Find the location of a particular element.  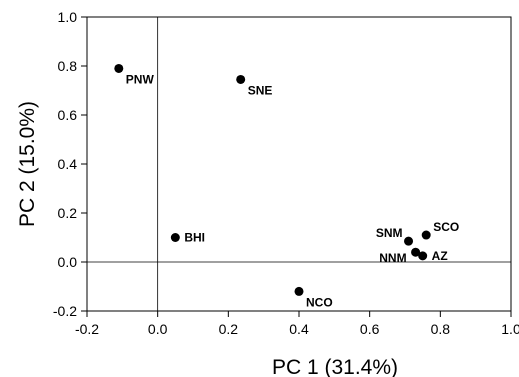

point-label-bhi: BHI is located at coordinates (194, 238).